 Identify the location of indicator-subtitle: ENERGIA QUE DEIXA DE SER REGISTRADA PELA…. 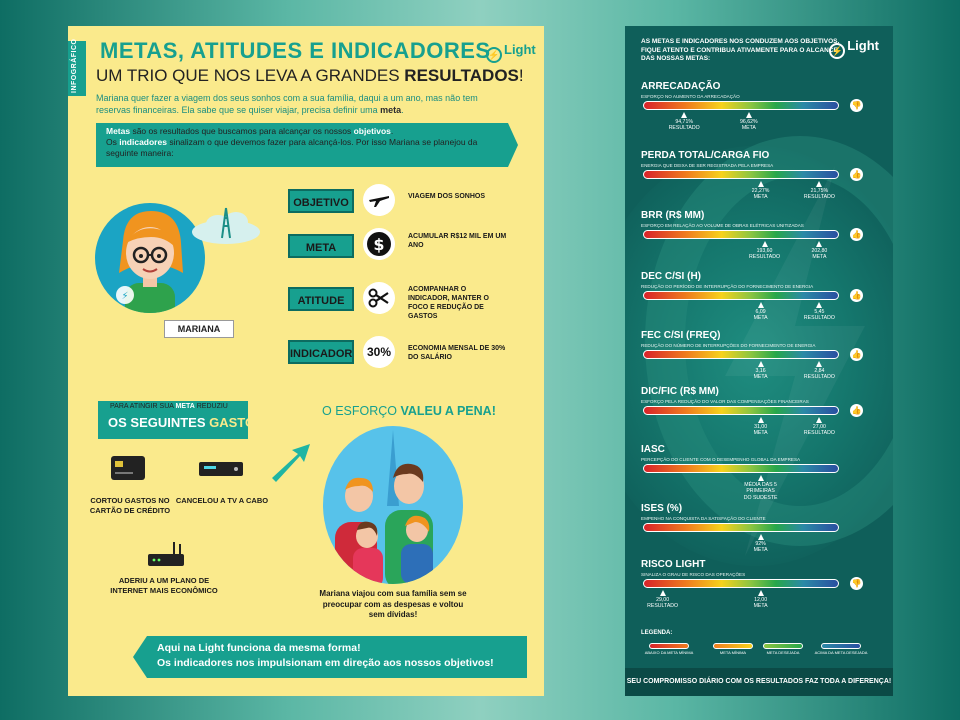
(707, 165).